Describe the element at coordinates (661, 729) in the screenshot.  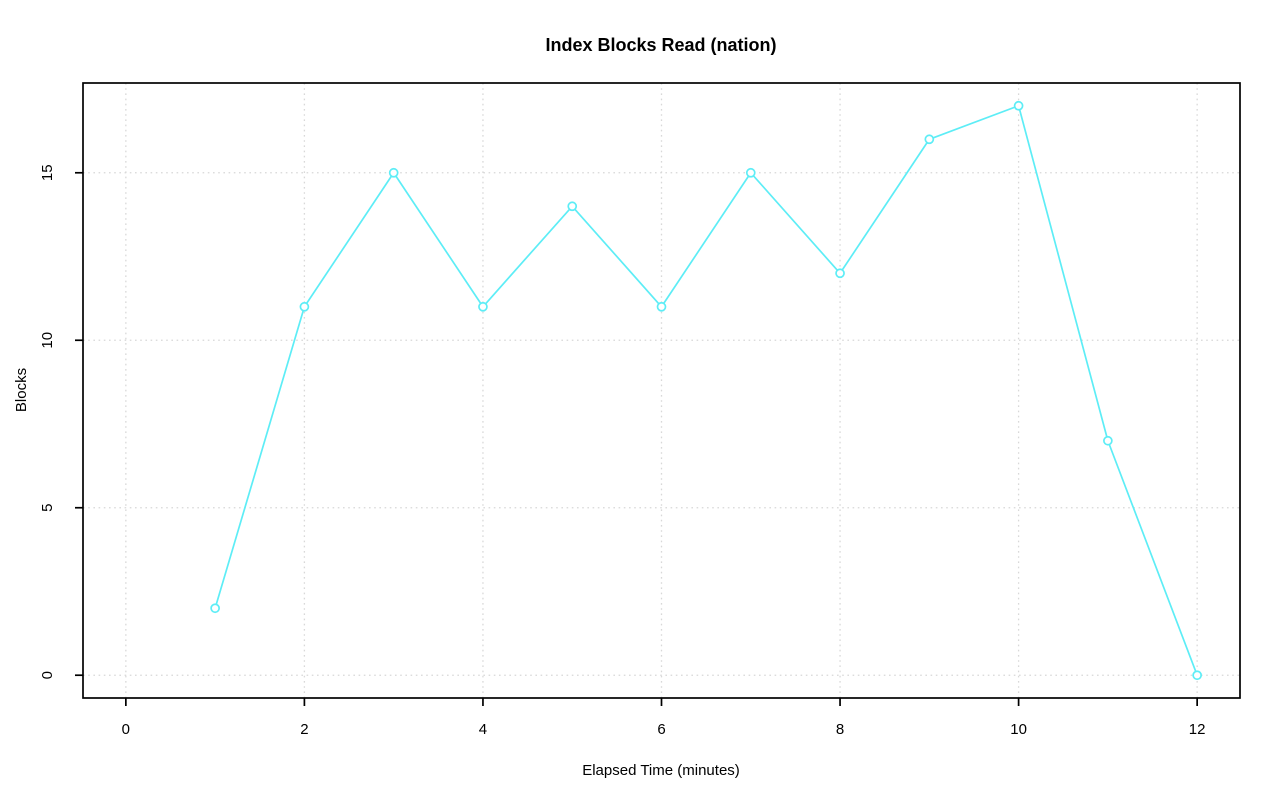
I see `x-tick-label: 6` at that location.